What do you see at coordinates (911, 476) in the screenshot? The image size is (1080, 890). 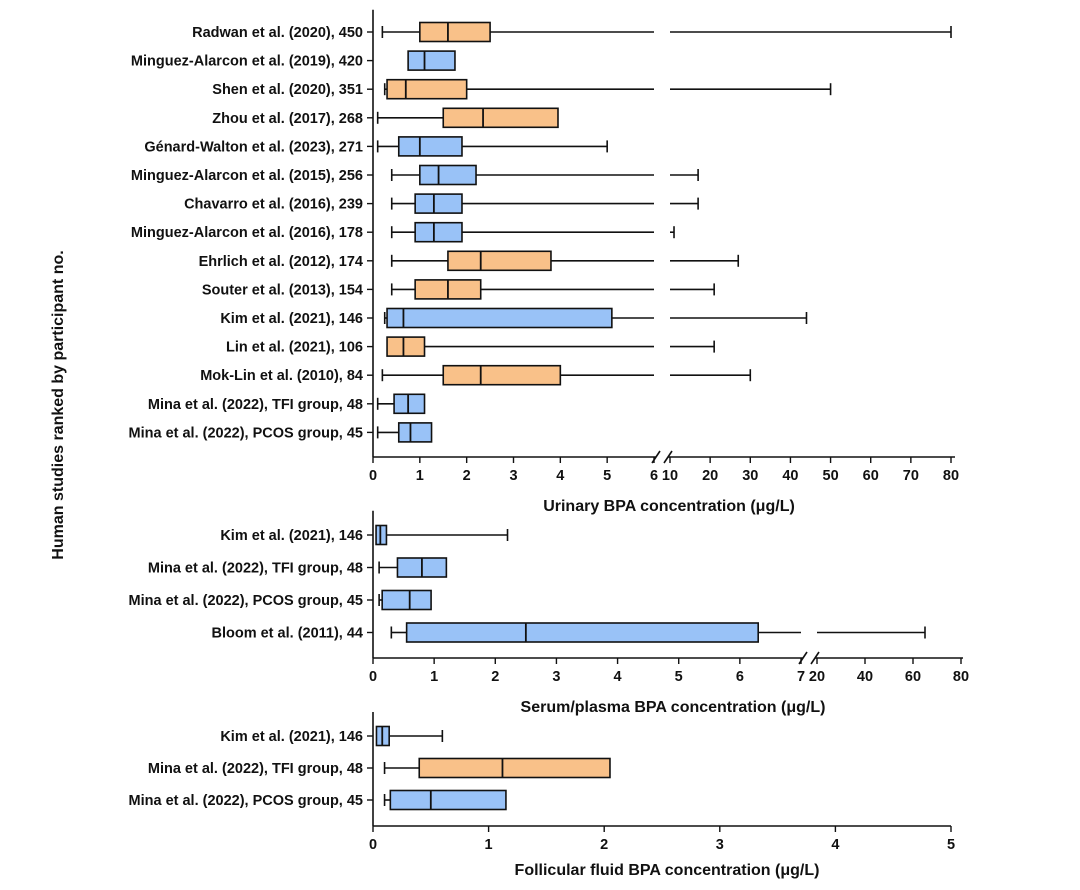 I see `x-tick-label: 70` at bounding box center [911, 476].